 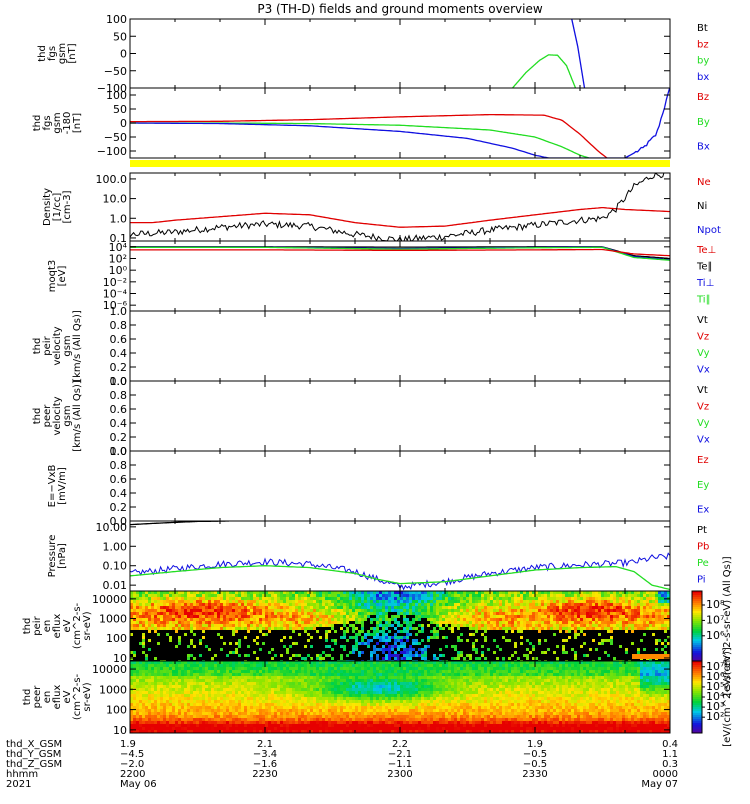 I want to click on legend-entry: Vt, so click(x=702, y=320).